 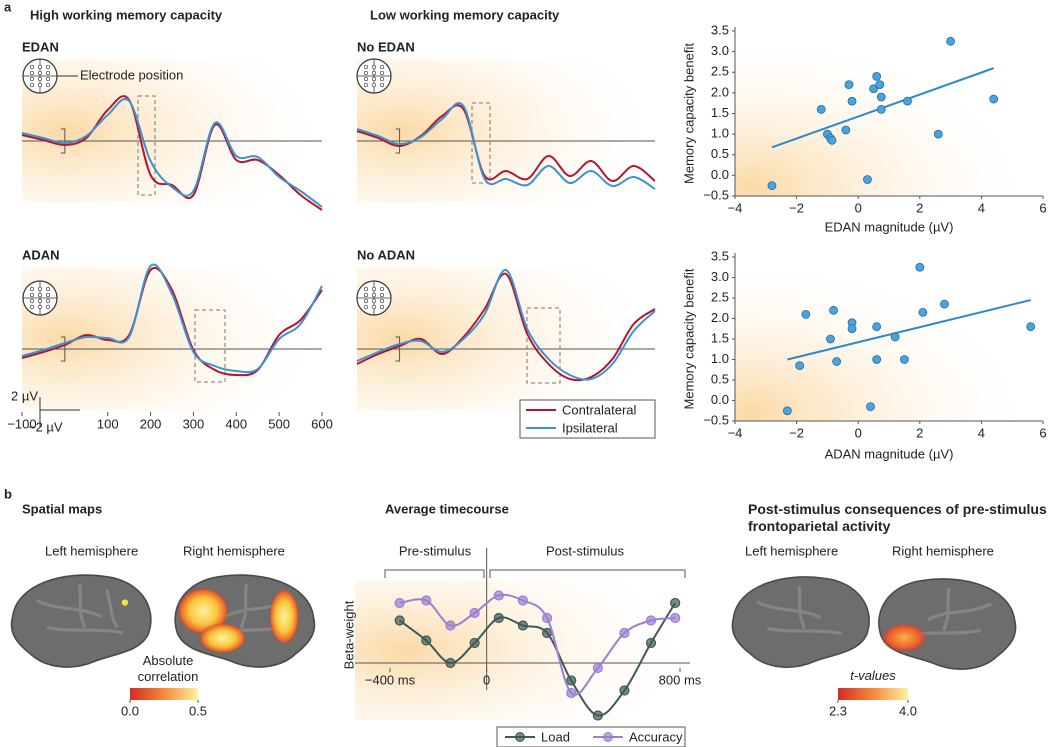 I want to click on colorbar, so click(x=164, y=694).